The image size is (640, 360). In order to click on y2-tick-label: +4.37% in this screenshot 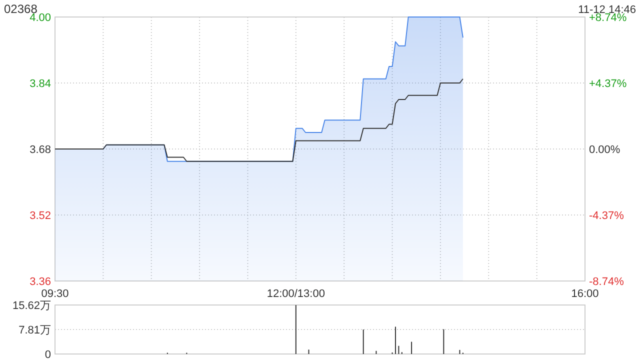, I will do `click(608, 84)`.